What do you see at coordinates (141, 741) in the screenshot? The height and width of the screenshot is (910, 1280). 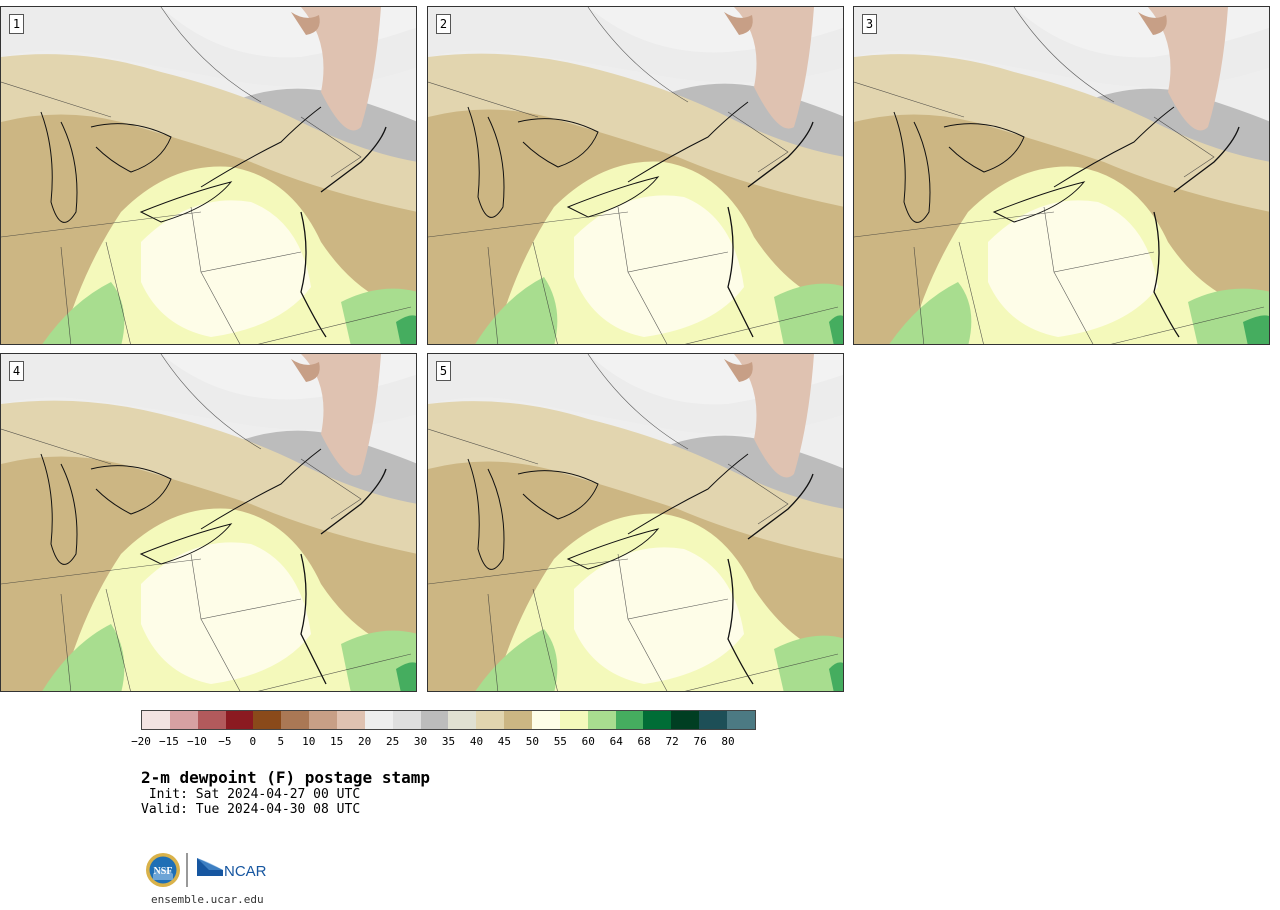 I see `colorbar-tick-label: −20` at bounding box center [141, 741].